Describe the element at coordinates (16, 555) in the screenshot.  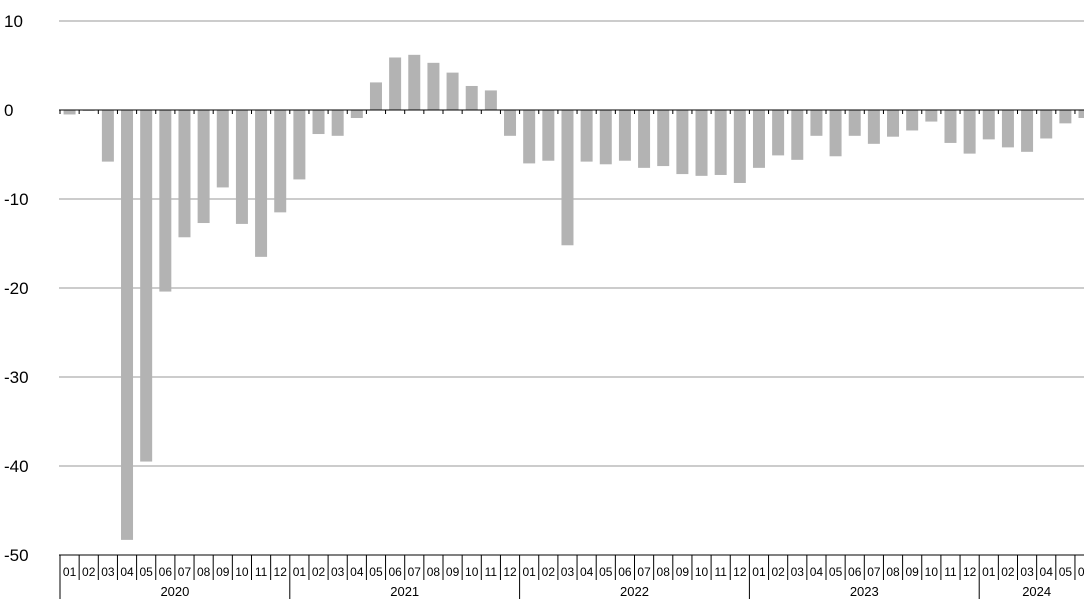
I see `y-tick-label: -50` at that location.